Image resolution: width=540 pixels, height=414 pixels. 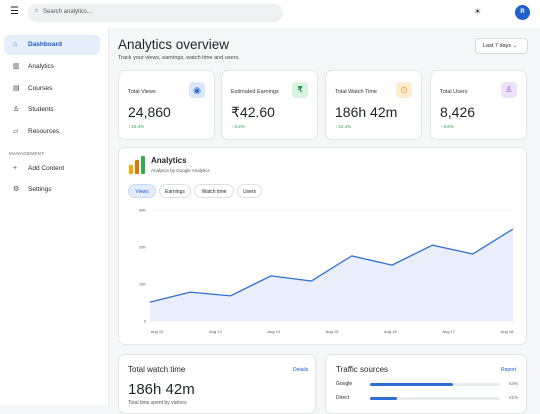 What do you see at coordinates (514, 397) in the screenshot?
I see `source-percent: 21%` at bounding box center [514, 397].